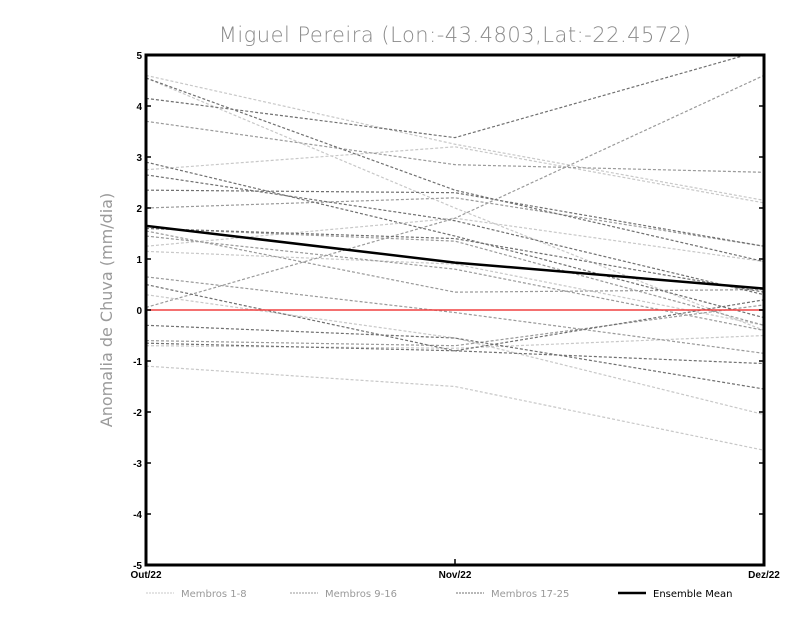  What do you see at coordinates (146, 575) in the screenshot?
I see `x-tick-label: Out/22` at bounding box center [146, 575].